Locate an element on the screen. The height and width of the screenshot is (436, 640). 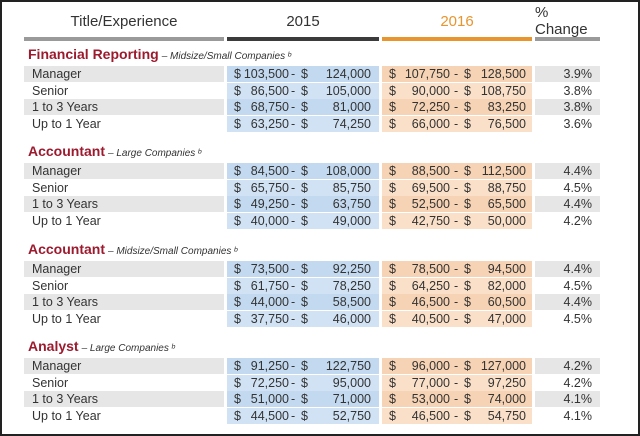
table-row: Senior $72,250- $95,000 $77,000- $97,250 4.2% is located at coordinates (312, 382).